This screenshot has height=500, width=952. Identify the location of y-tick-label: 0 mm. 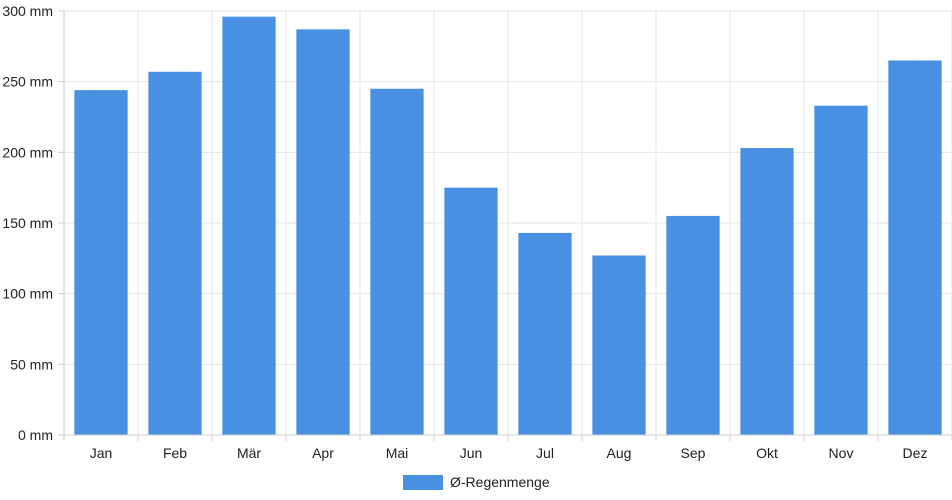
(35, 435).